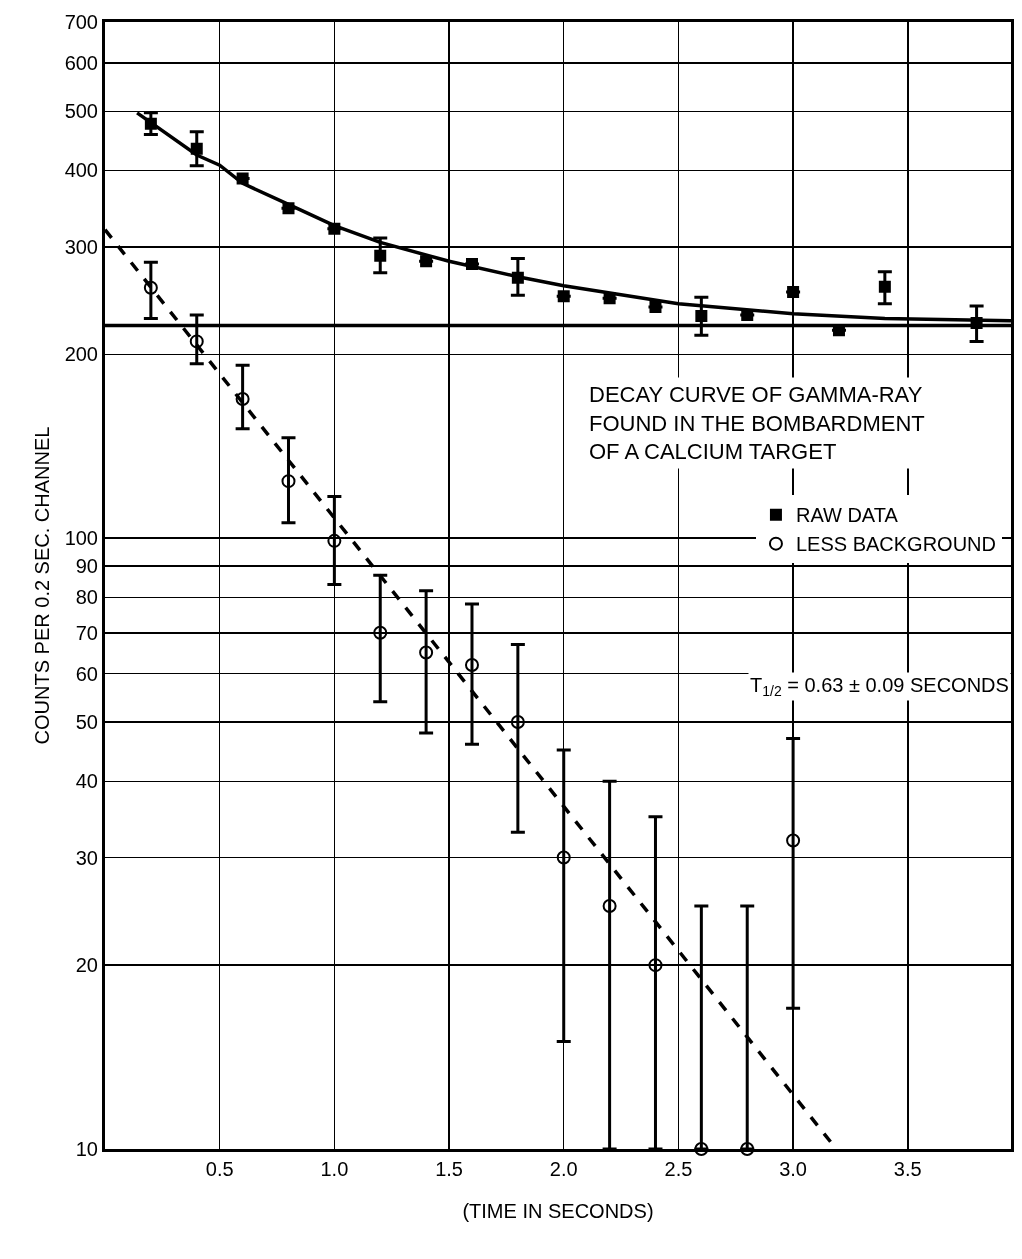 The height and width of the screenshot is (1259, 1022). What do you see at coordinates (81, 22) in the screenshot?
I see `y-tick-label: 700` at bounding box center [81, 22].